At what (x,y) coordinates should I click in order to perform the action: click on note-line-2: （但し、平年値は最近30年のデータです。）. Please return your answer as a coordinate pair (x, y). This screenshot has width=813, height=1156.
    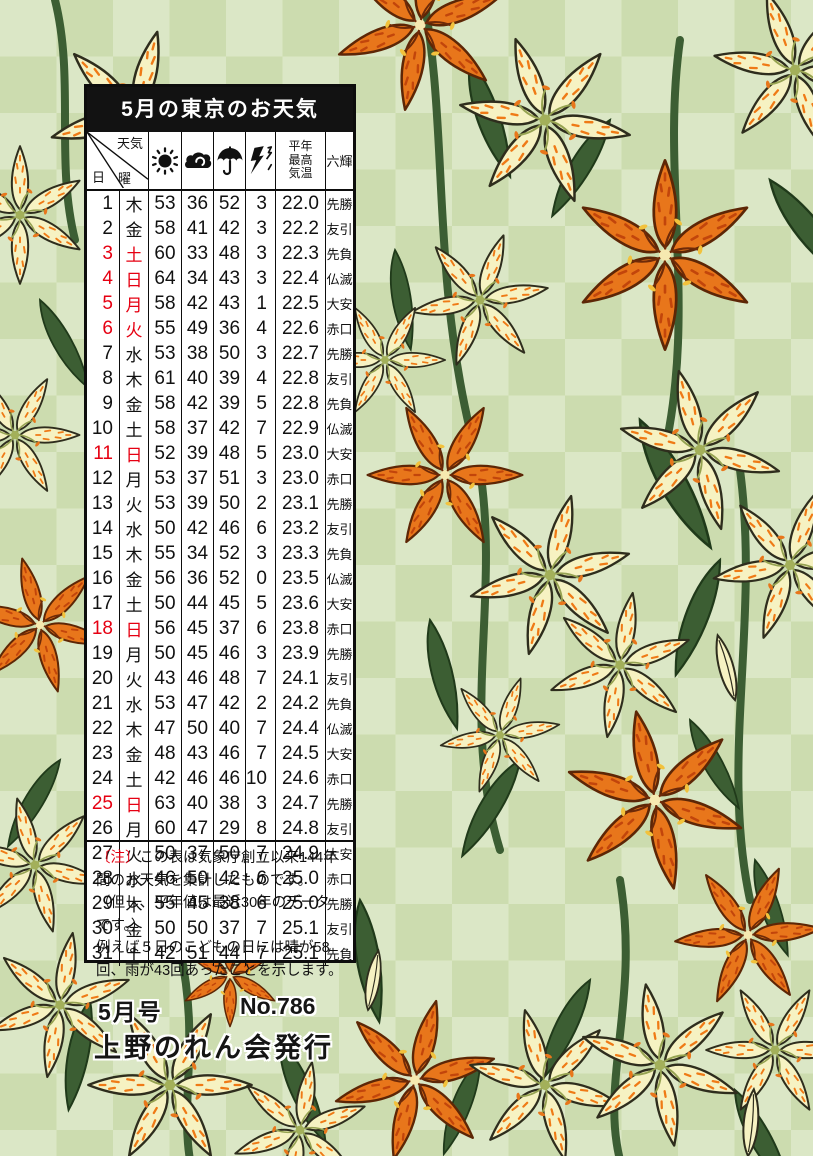
    Looking at the image, I should click on (213, 914).